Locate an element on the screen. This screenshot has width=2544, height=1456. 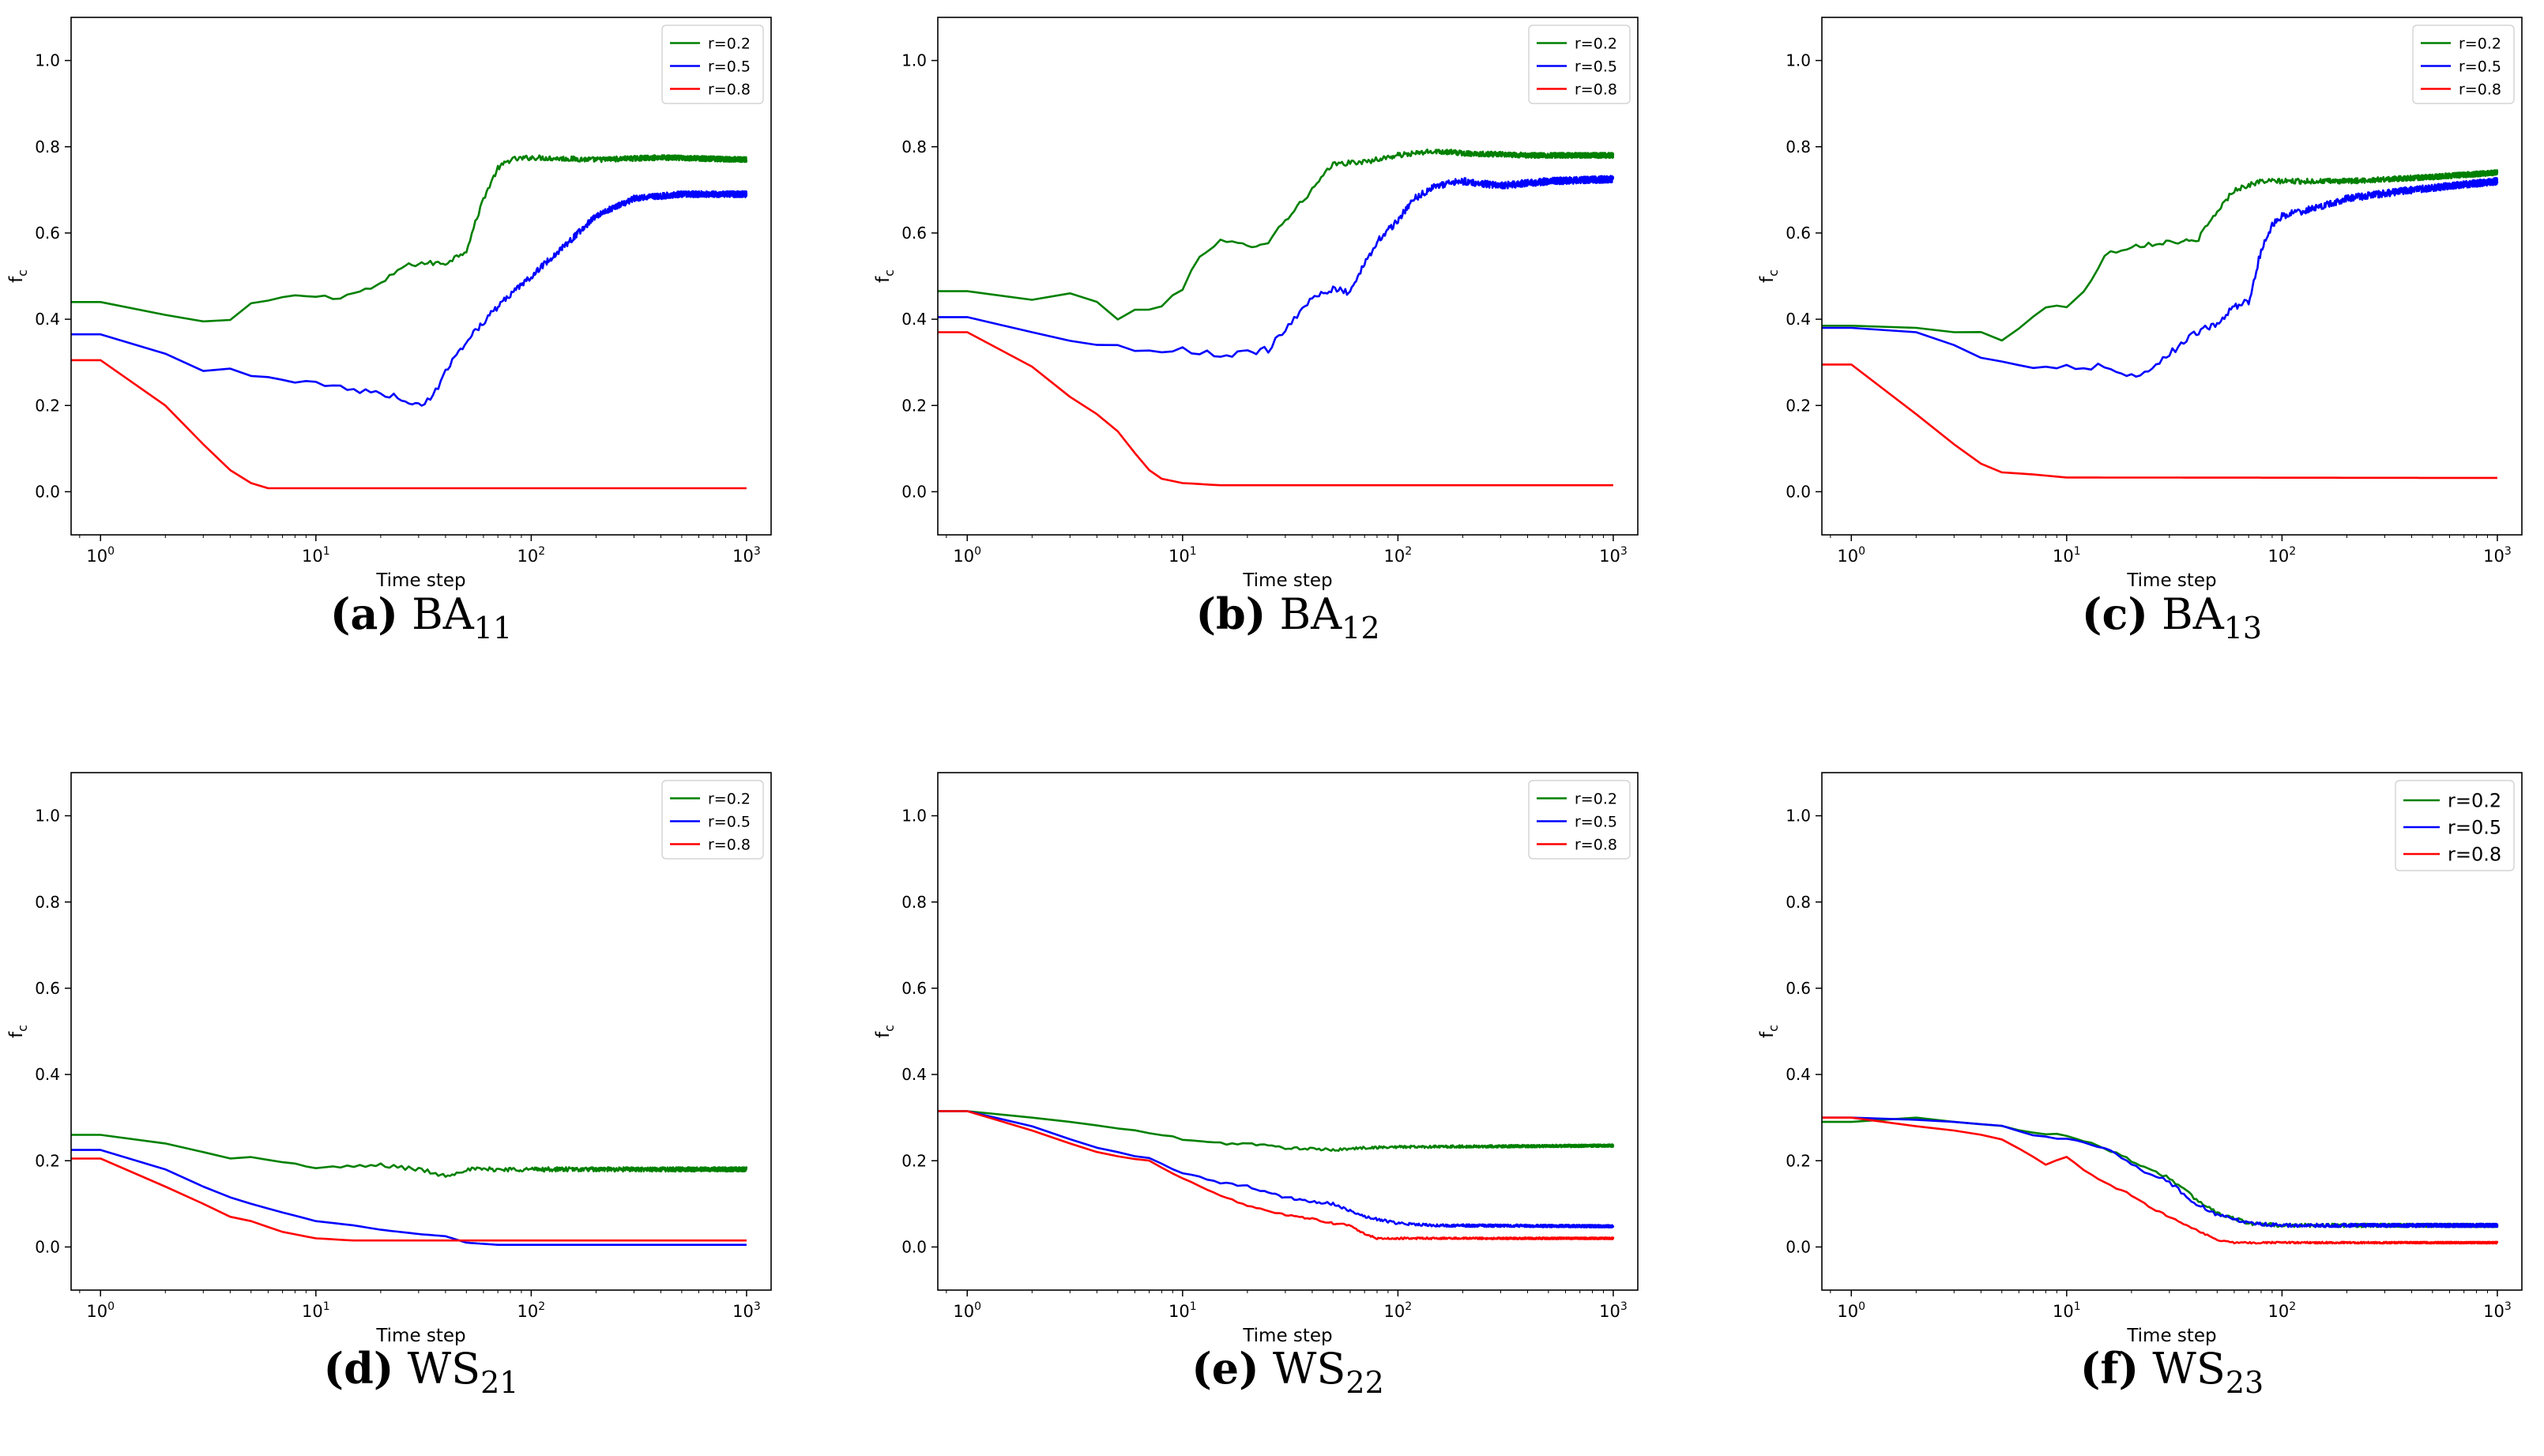
caption-label: (b) is located at coordinates (1231, 614).